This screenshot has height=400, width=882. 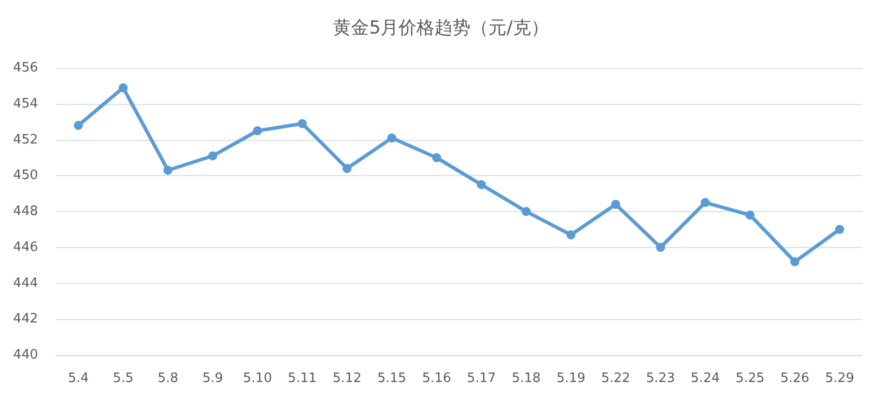 What do you see at coordinates (25, 140) in the screenshot?
I see `y-tick-label: 452` at bounding box center [25, 140].